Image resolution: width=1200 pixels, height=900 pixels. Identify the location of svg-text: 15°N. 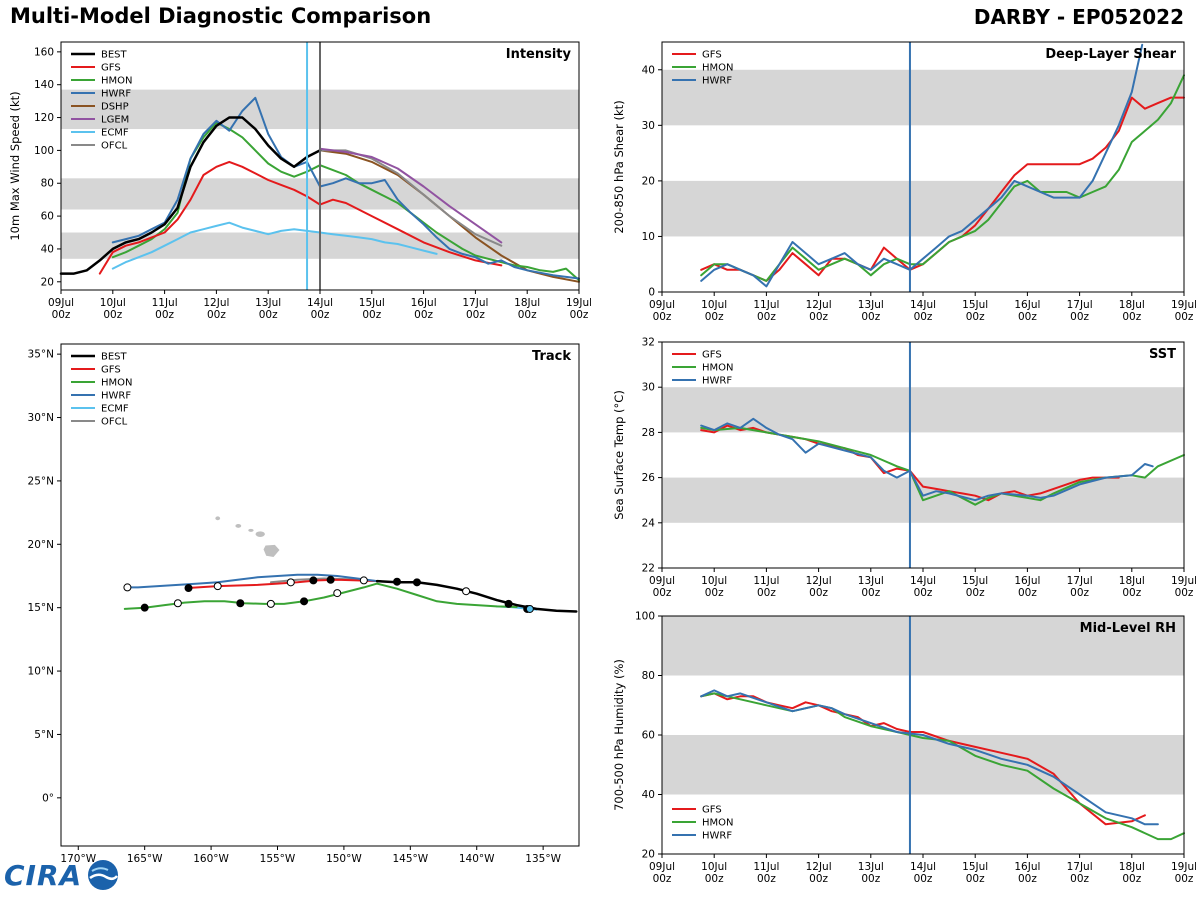
(41, 608).